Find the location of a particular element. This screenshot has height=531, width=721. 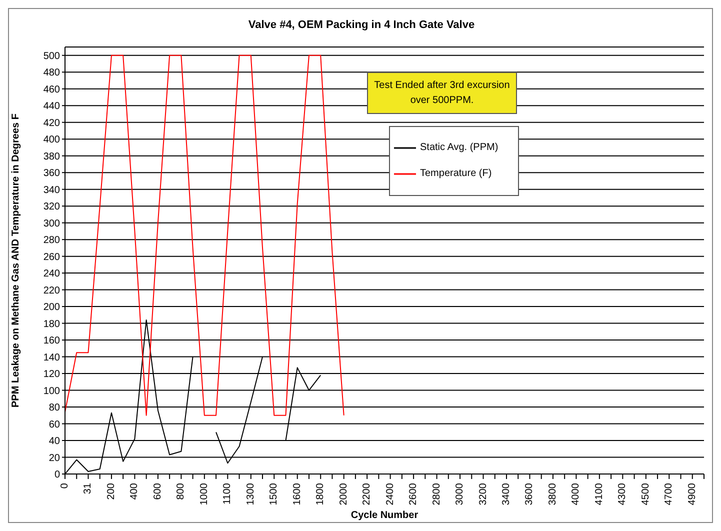

x-tick-label: 200 is located at coordinates (111, 491).